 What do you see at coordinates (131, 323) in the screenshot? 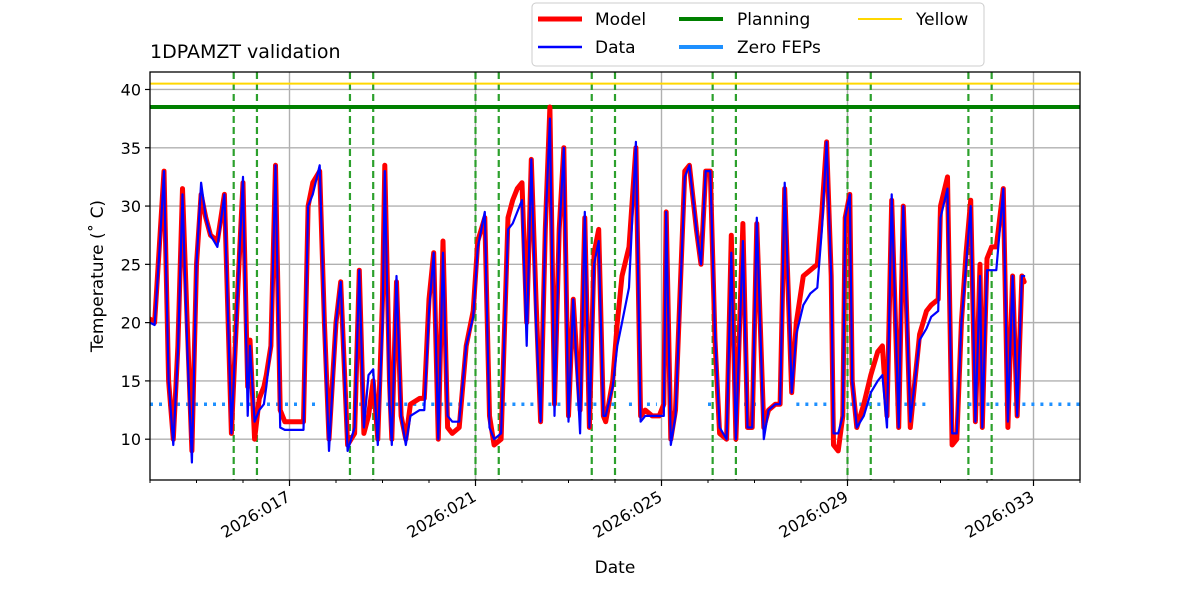
I see `y-tick-label: 20` at bounding box center [131, 323].